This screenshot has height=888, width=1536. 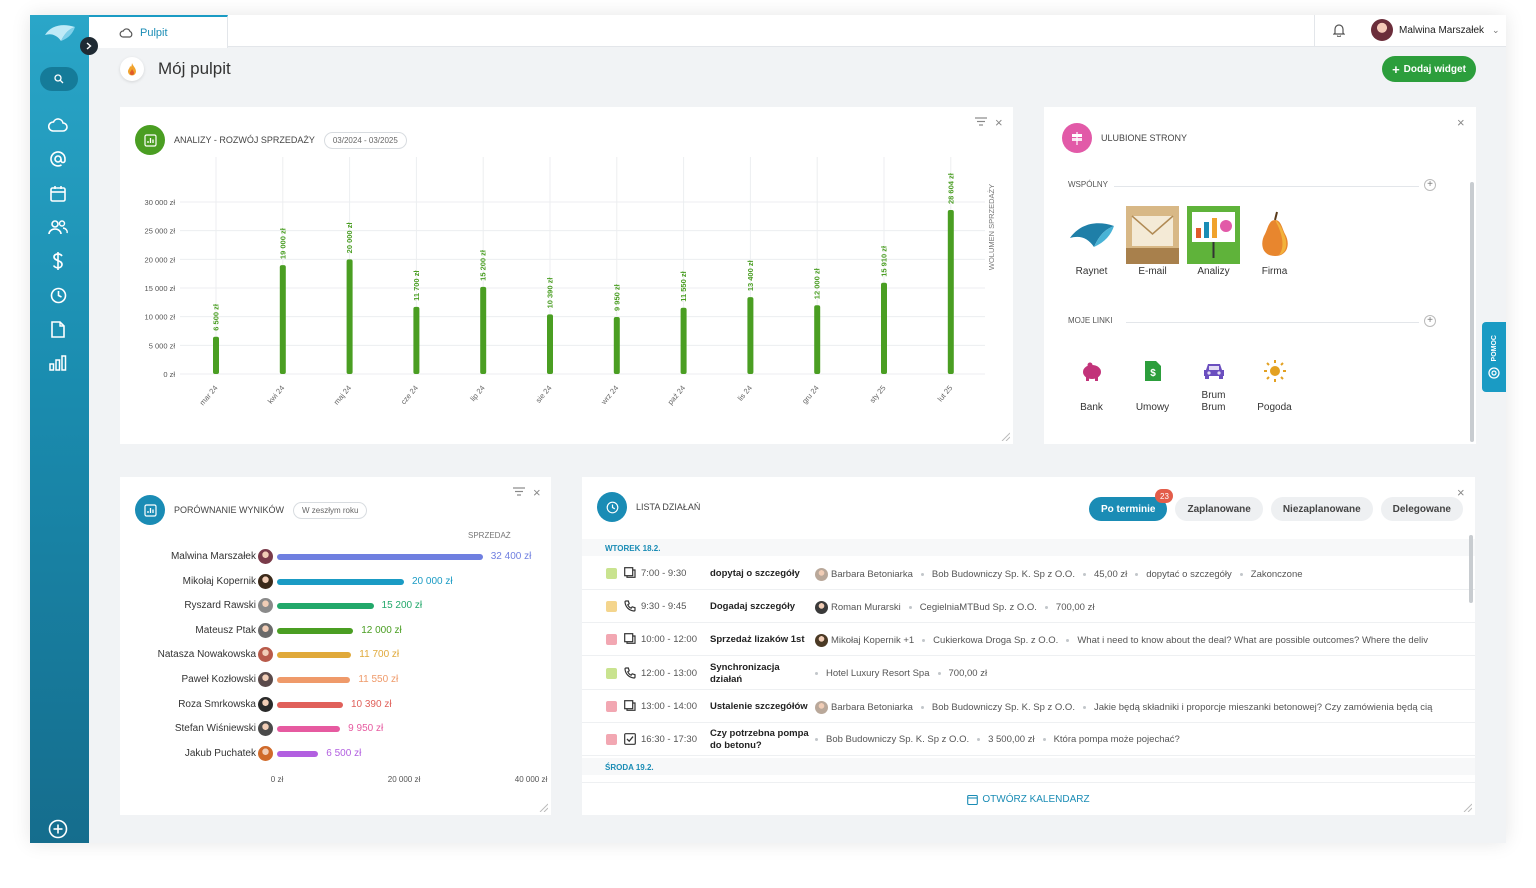 I want to click on favorite-tile-label: Analizy, so click(x=1213, y=271).